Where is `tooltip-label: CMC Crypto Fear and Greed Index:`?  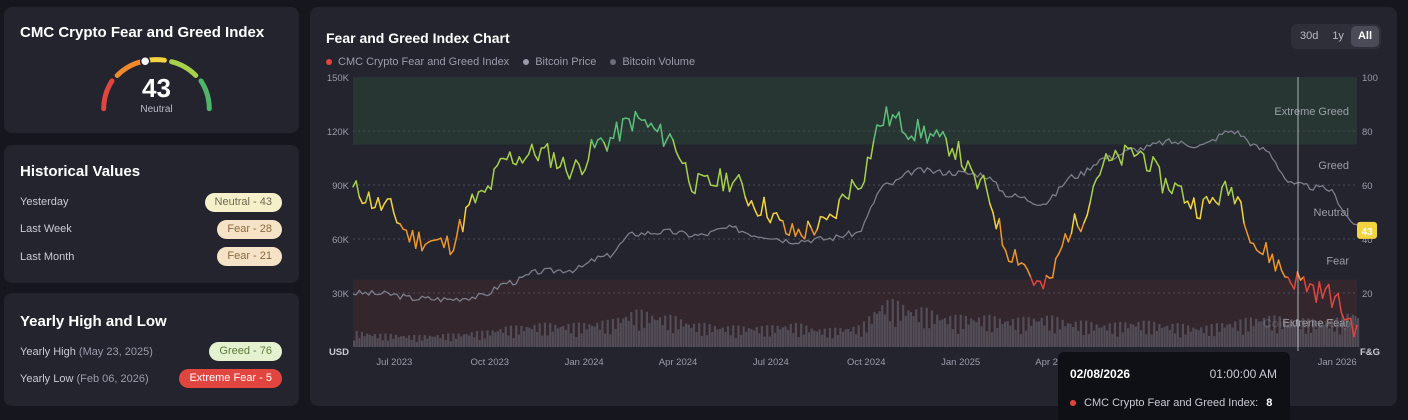 tooltip-label: CMC Crypto Fear and Greed Index: is located at coordinates (1171, 403).